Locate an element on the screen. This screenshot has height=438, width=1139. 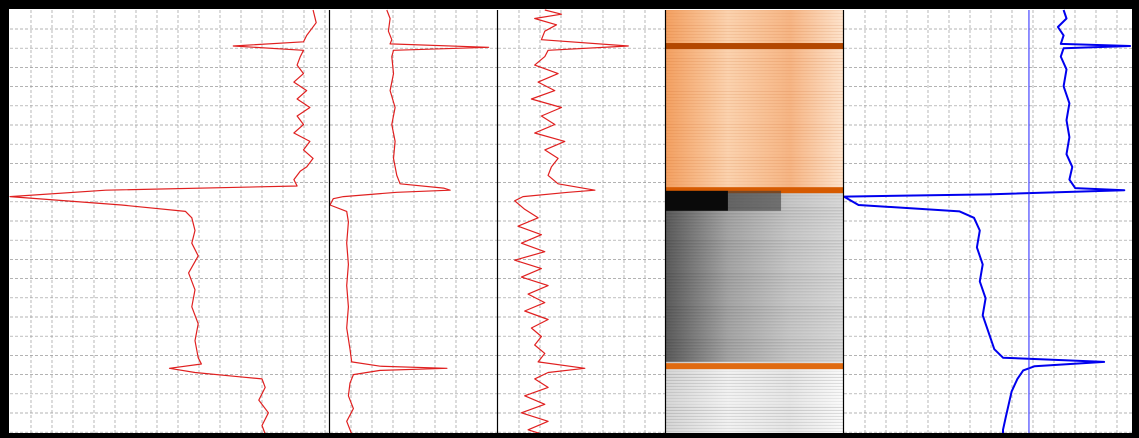
image-zone-light is located at coordinates (754, 397).